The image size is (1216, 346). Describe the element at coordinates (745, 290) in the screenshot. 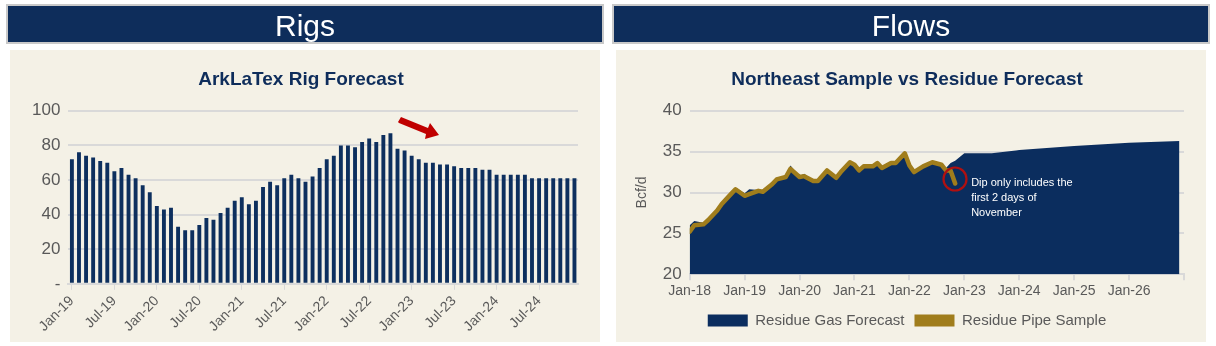

I see `x-tick-label: Jan-19` at that location.